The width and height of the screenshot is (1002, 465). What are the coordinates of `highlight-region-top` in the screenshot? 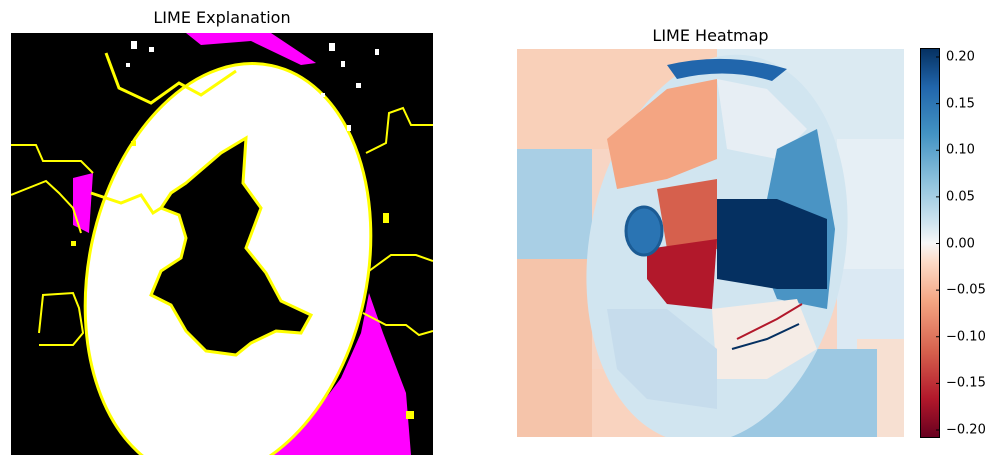 It's located at (251, 49).